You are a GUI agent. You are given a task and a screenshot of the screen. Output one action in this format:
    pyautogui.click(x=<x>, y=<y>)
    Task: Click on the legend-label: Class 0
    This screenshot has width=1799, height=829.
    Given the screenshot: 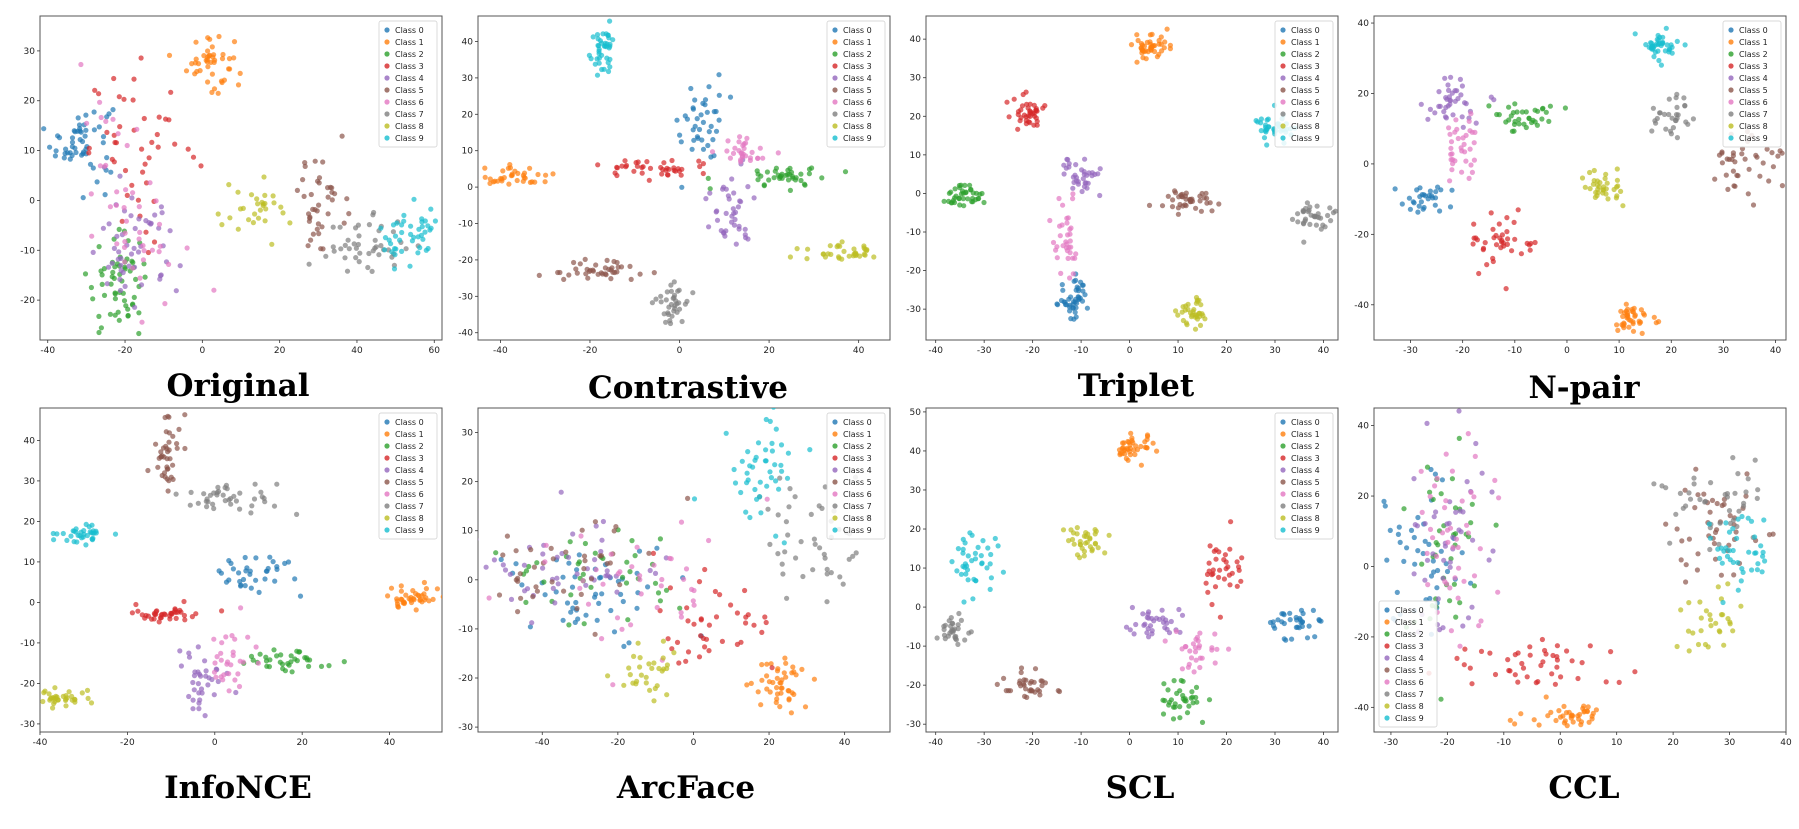 What is the action you would take?
    pyautogui.click(x=1409, y=610)
    